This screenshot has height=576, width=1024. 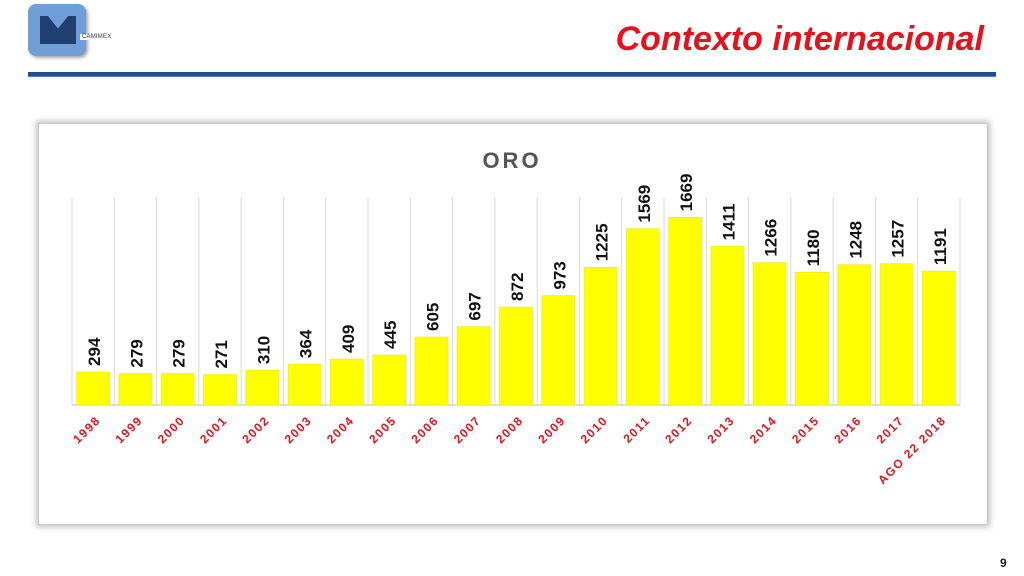 What do you see at coordinates (382, 429) in the screenshot?
I see `x-tick-label: 2005` at bounding box center [382, 429].